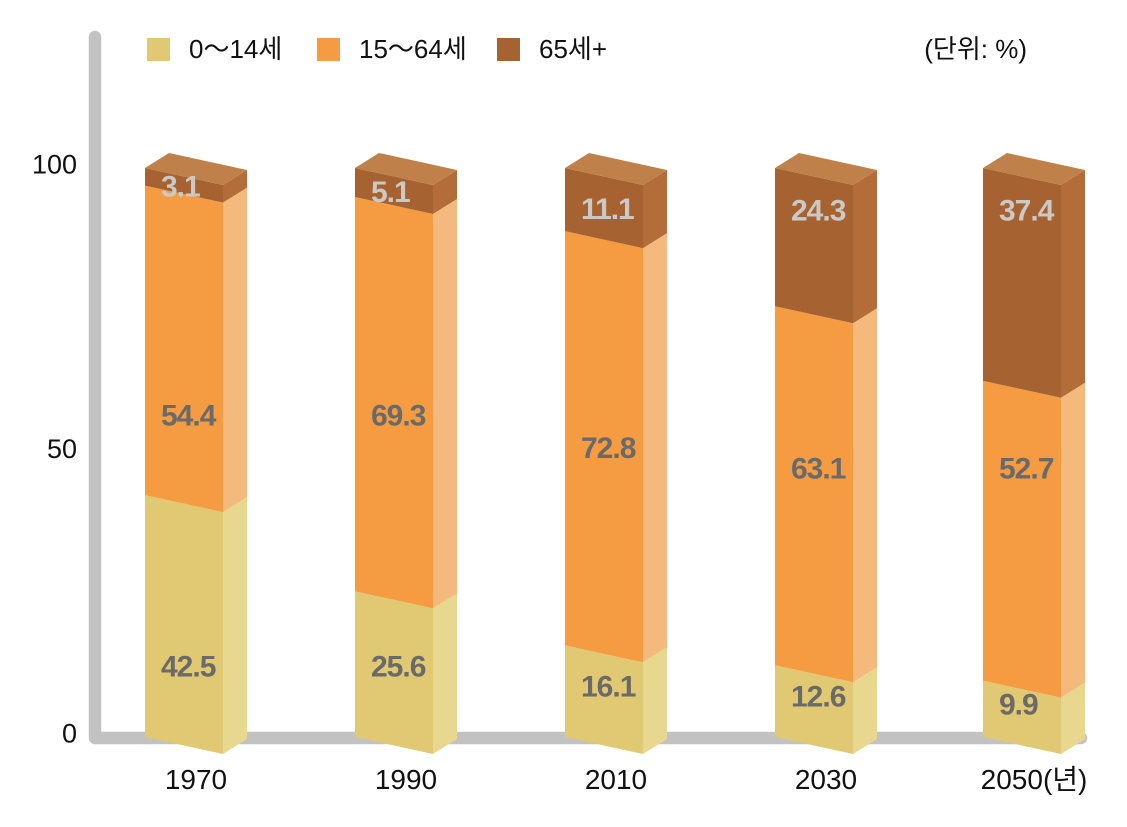 The image size is (1127, 827). I want to click on value-label: 69.3, so click(398, 416).